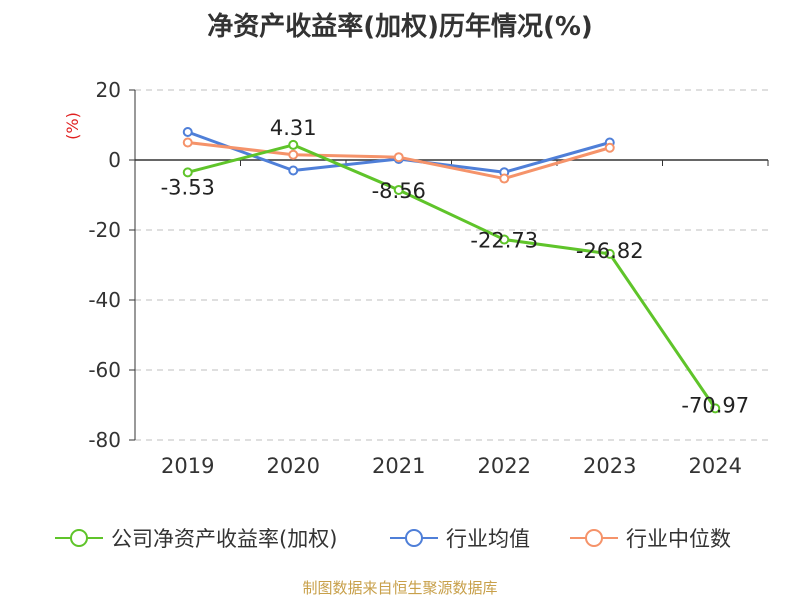 The height and width of the screenshot is (600, 800). What do you see at coordinates (594, 538) in the screenshot?
I see `legend-marker-industry-median` at bounding box center [594, 538].